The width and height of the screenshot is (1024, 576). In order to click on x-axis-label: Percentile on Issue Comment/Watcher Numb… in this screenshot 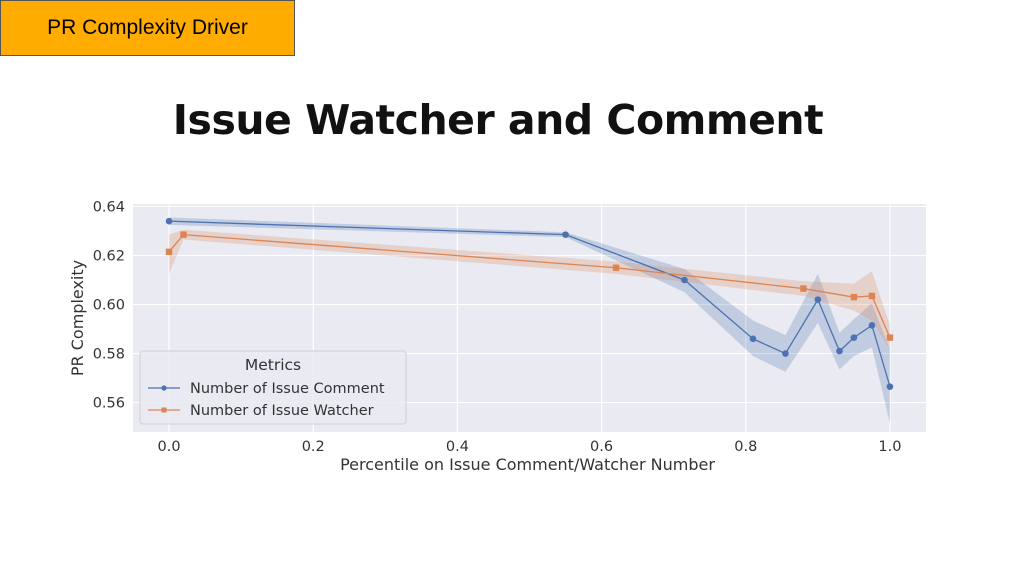, I will do `click(527, 464)`.